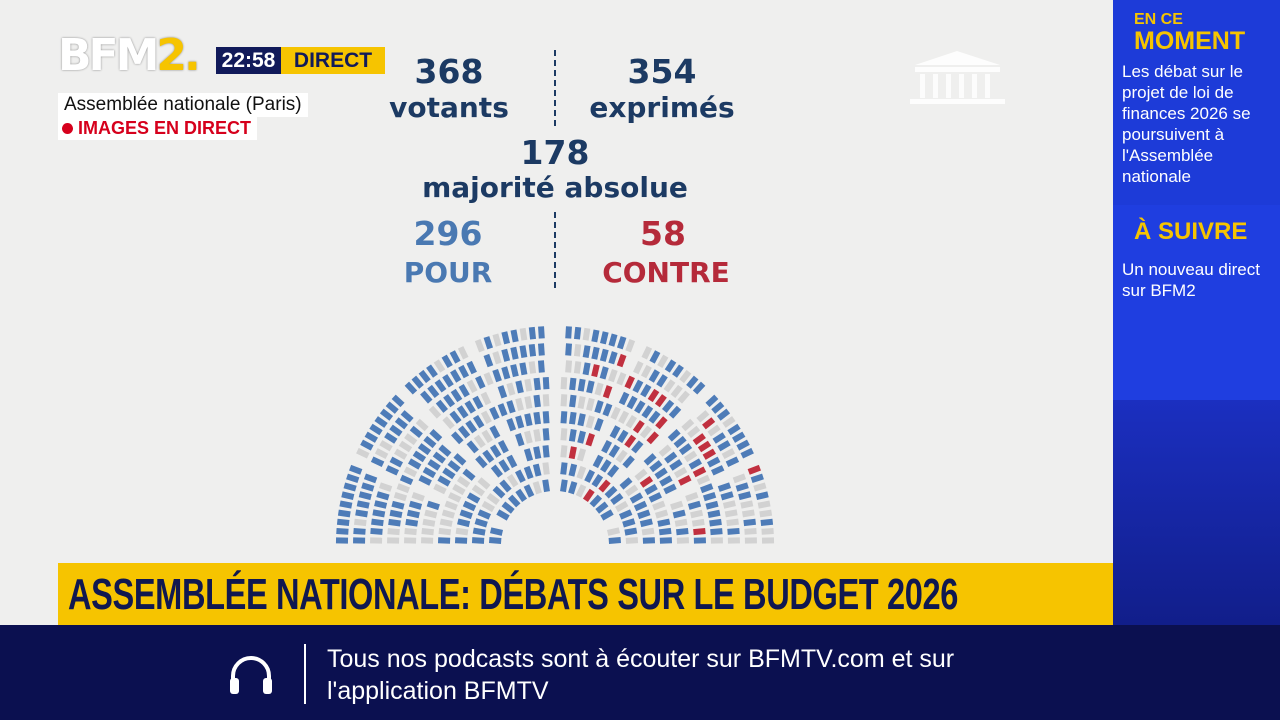 The image size is (1280, 720). I want to click on next-title: À SUIVRE, so click(1191, 231).